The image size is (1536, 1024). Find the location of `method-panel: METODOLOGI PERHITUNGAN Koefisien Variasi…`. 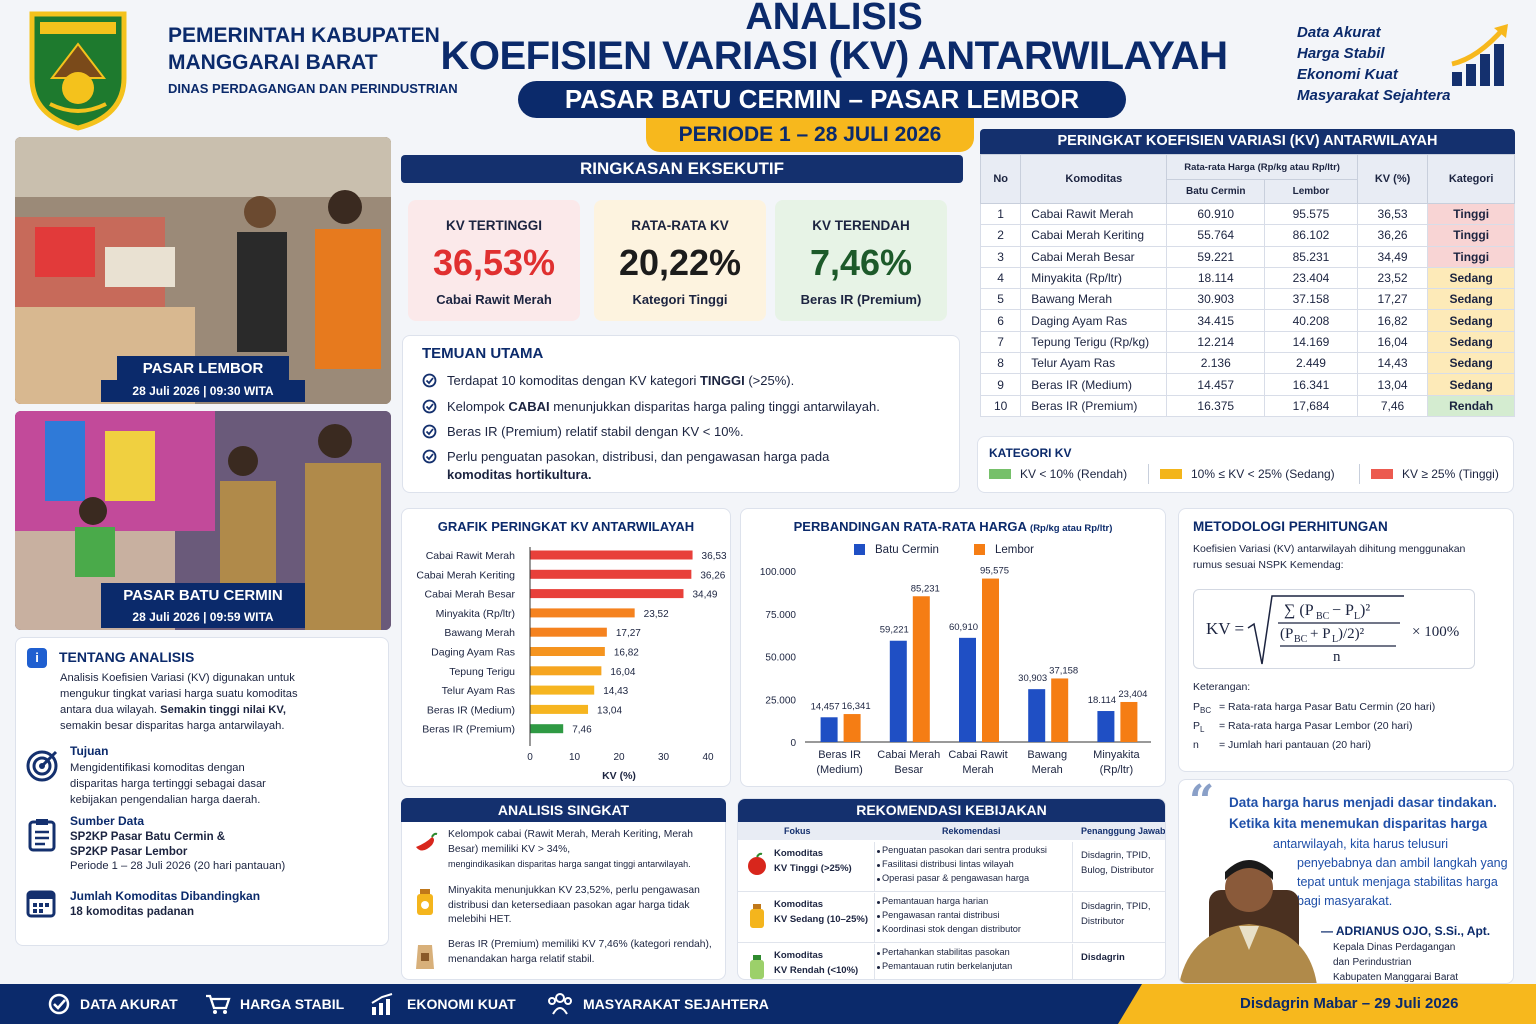

method-panel: METODOLOGI PERHITUNGAN Koefisien Variasi… is located at coordinates (1346, 640).